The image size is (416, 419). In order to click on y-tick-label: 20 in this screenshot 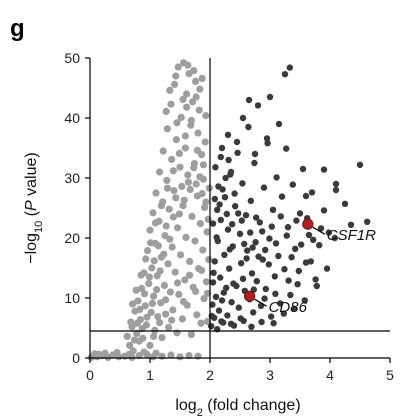, I will do `click(72, 238)`.